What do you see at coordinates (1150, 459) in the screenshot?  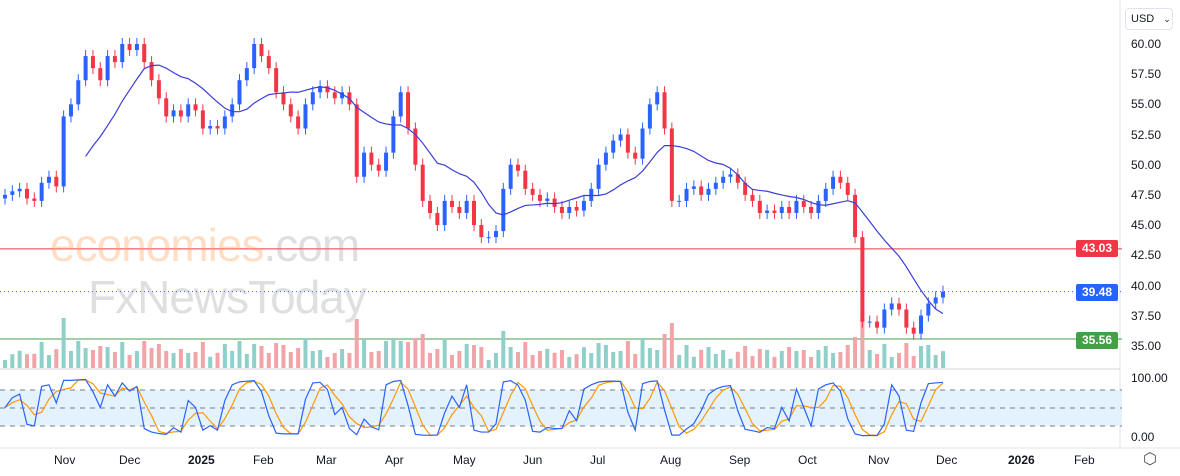 I see `settings-hexagon-icon: ⬡` at bounding box center [1150, 459].